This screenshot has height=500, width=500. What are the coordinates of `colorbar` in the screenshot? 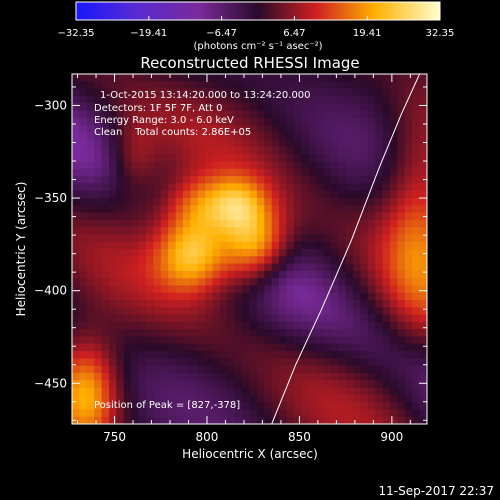 It's located at (258, 11).